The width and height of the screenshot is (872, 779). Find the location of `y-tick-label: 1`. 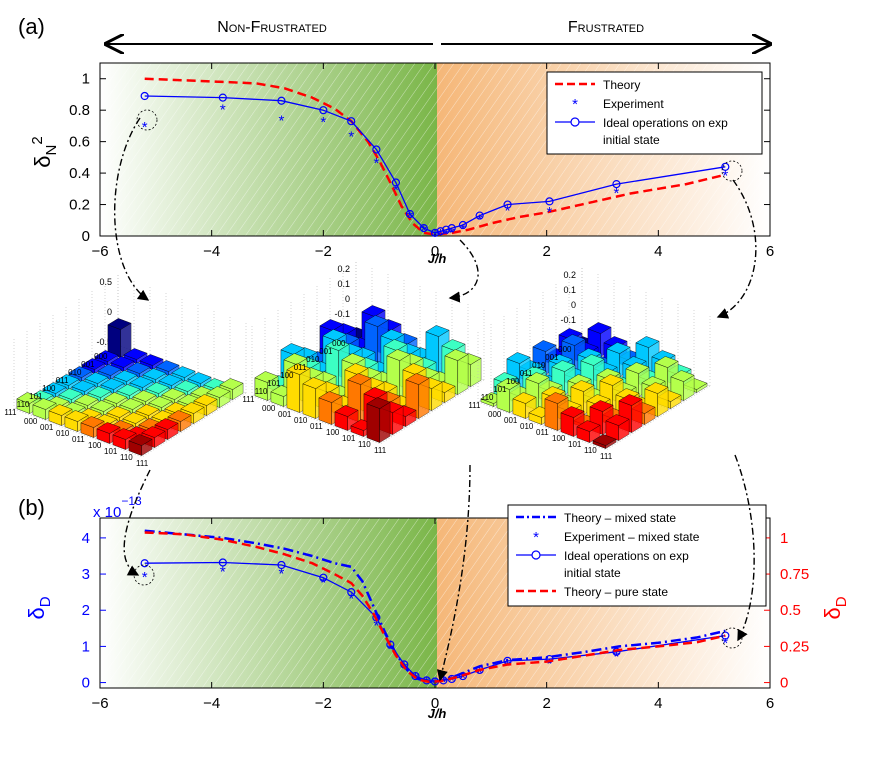

y-tick-label: 1 is located at coordinates (86, 646).